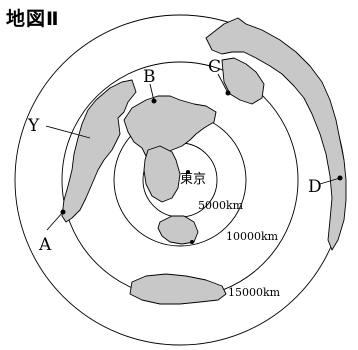 The width and height of the screenshot is (358, 350). What do you see at coordinates (99, 151) in the screenshot?
I see `landmass-left` at bounding box center [99, 151].